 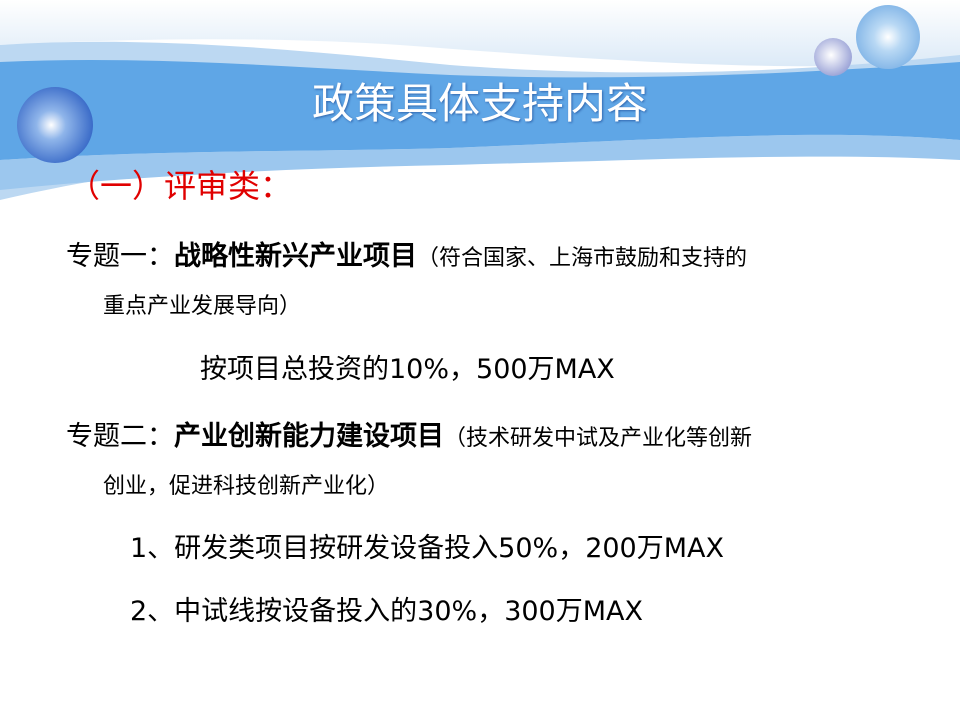 I want to click on topic1-note-continued: 重点产业发展导向）, so click(x=202, y=306).